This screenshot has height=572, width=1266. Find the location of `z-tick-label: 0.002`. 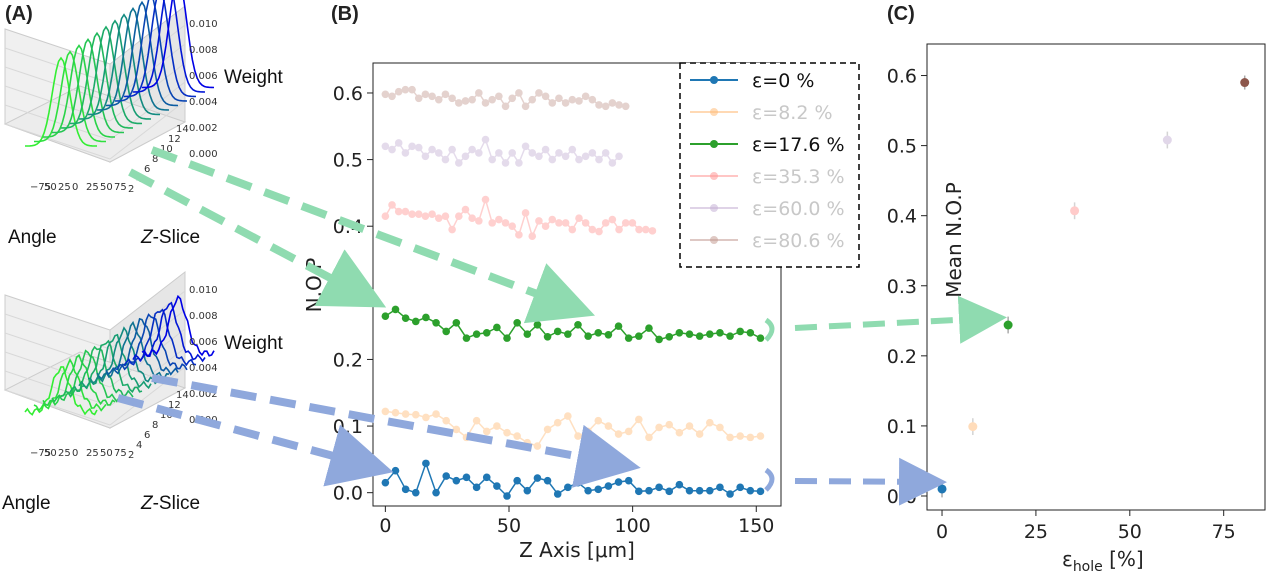

z-tick-label: 0.002 is located at coordinates (203, 394).